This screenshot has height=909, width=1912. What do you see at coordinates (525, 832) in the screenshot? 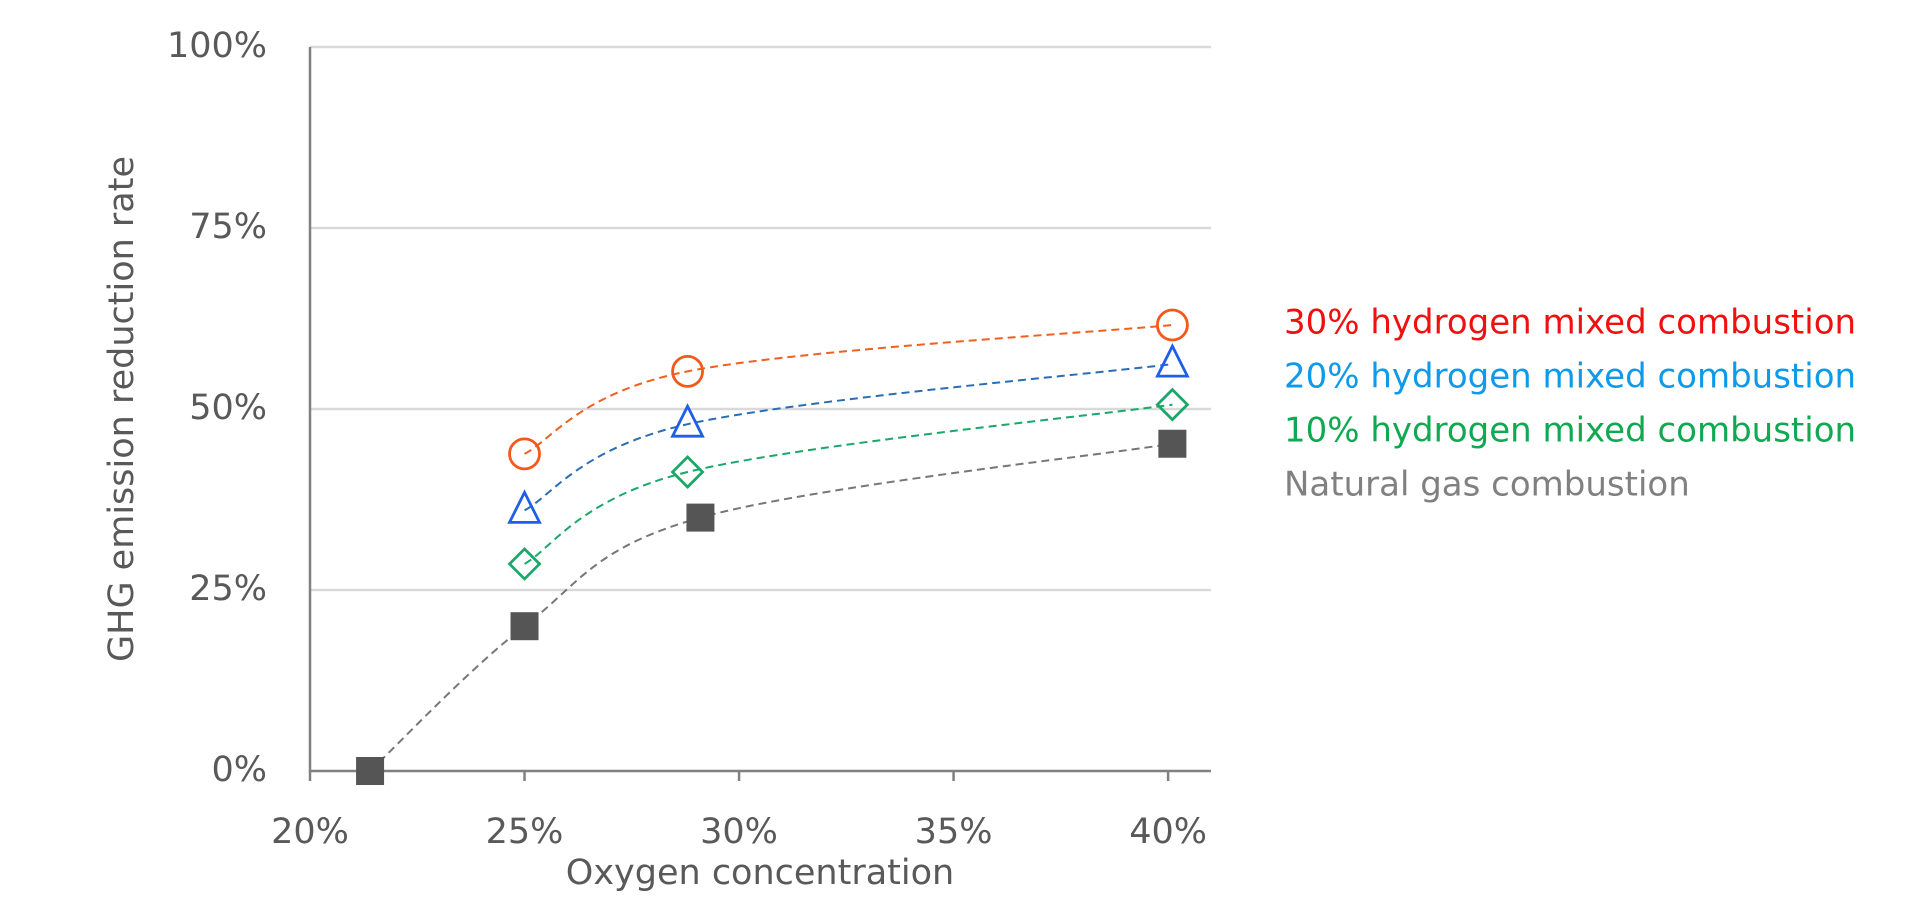
I see `x-tick-label: 25%` at bounding box center [525, 832].